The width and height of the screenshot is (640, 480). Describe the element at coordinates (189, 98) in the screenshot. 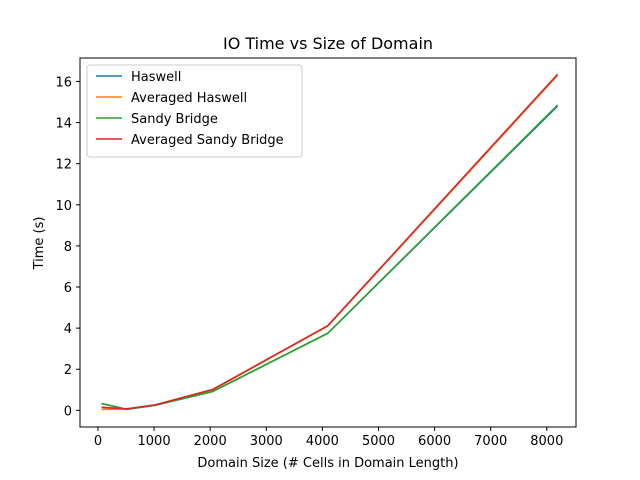

I see `legend-label: Averaged Haswell` at that location.